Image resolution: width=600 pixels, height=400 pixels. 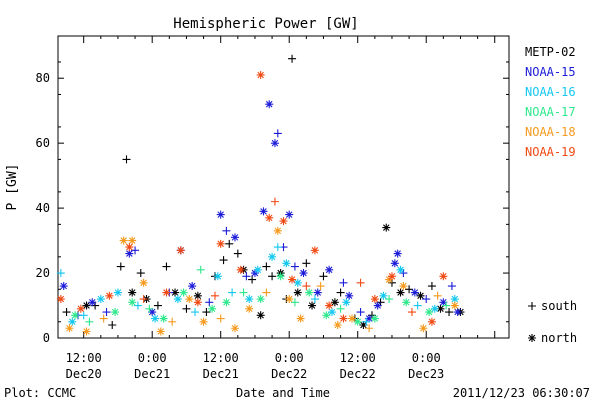 I want to click on marker-legend-symbol-north, so click(x=532, y=338).